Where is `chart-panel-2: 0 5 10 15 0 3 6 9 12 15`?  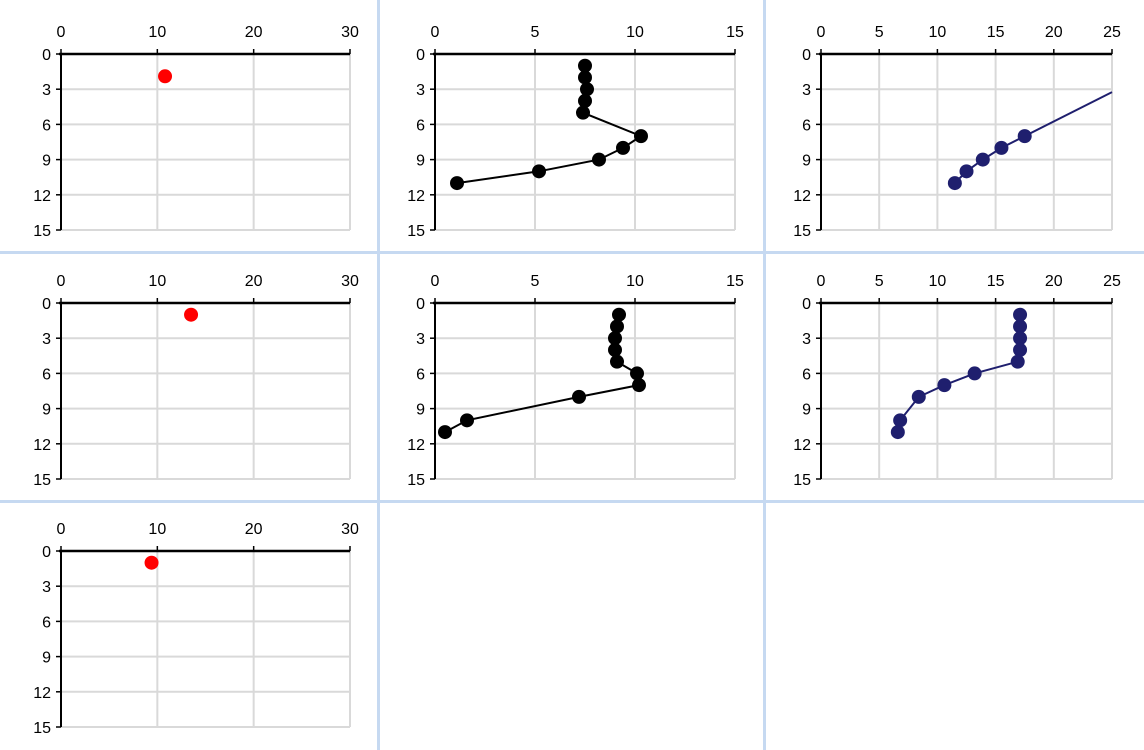
chart-panel-2: 0 5 10 15 0 3 6 9 12 15 is located at coordinates (575, 132).